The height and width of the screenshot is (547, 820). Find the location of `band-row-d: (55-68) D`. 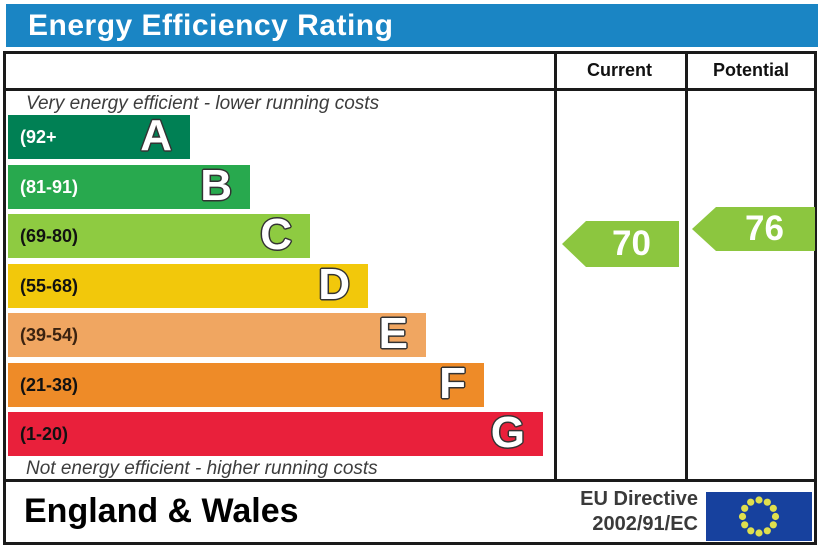

band-row-d: (55-68) D is located at coordinates (188, 284).